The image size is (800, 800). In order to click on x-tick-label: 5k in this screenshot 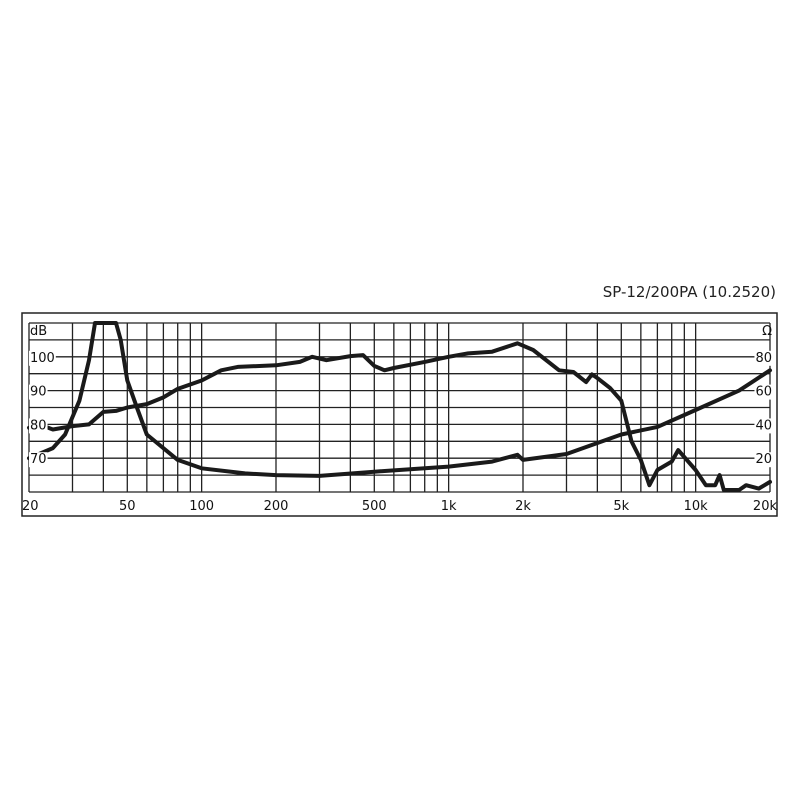, I will do `click(621, 506)`.